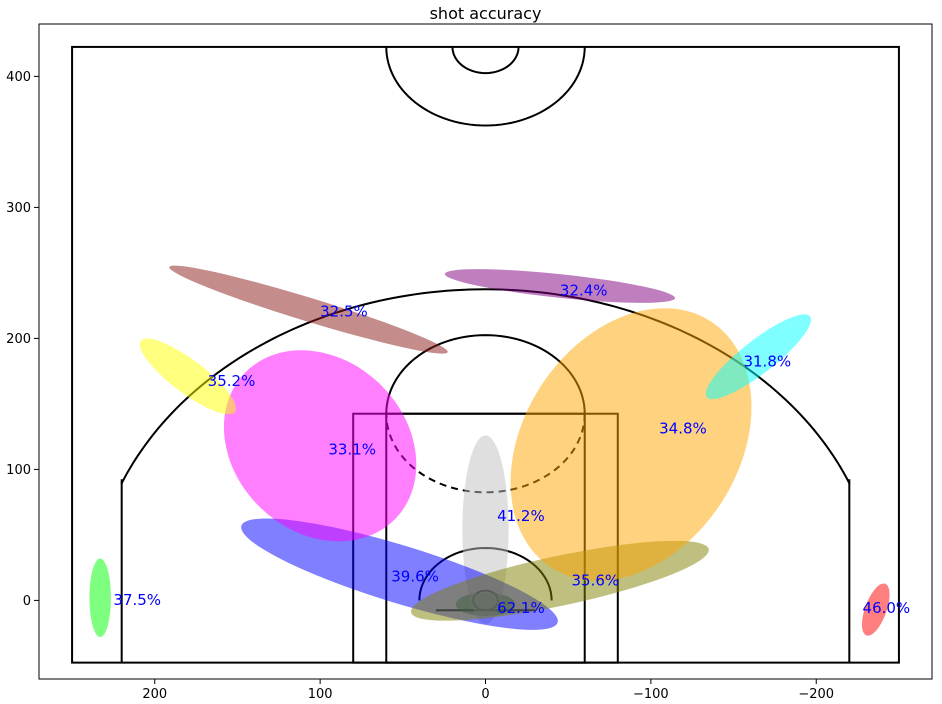  I want to click on x-tick-label: 100, so click(320, 694).